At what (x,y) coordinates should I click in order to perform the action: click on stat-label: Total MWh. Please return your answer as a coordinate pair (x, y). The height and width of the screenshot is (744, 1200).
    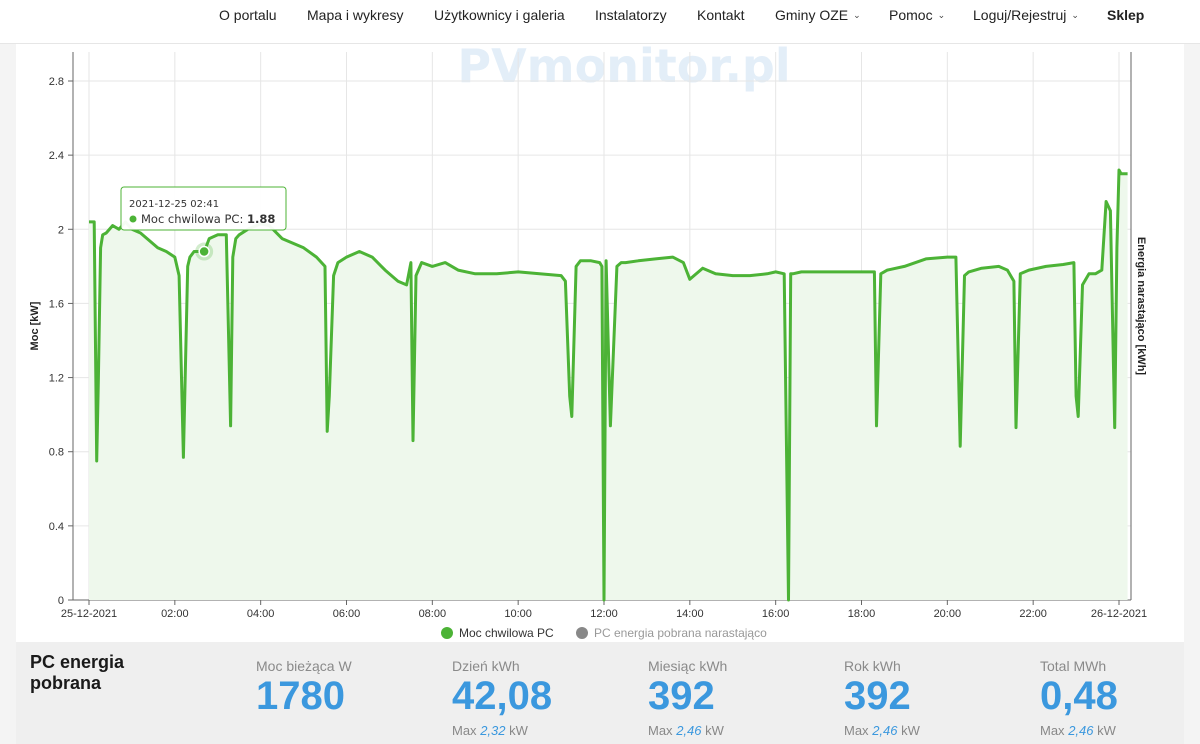
    Looking at the image, I should click on (1073, 666).